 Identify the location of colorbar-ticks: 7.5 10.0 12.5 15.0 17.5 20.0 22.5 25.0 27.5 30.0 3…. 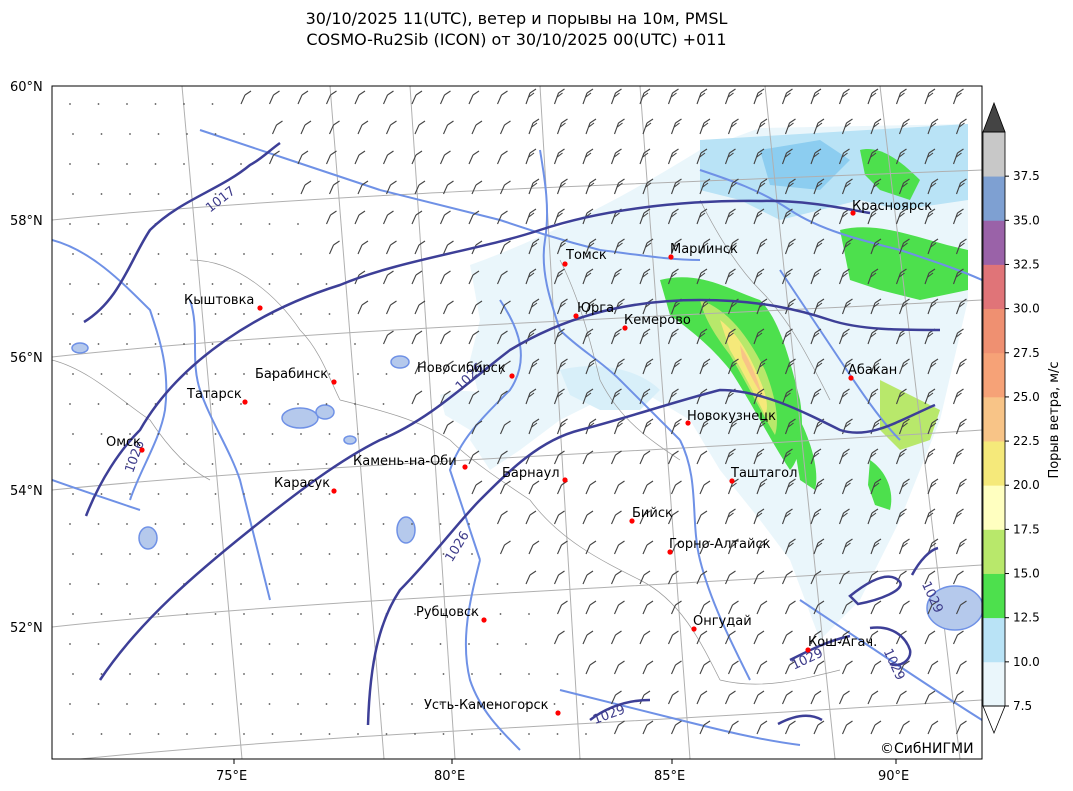
(1022, 441).